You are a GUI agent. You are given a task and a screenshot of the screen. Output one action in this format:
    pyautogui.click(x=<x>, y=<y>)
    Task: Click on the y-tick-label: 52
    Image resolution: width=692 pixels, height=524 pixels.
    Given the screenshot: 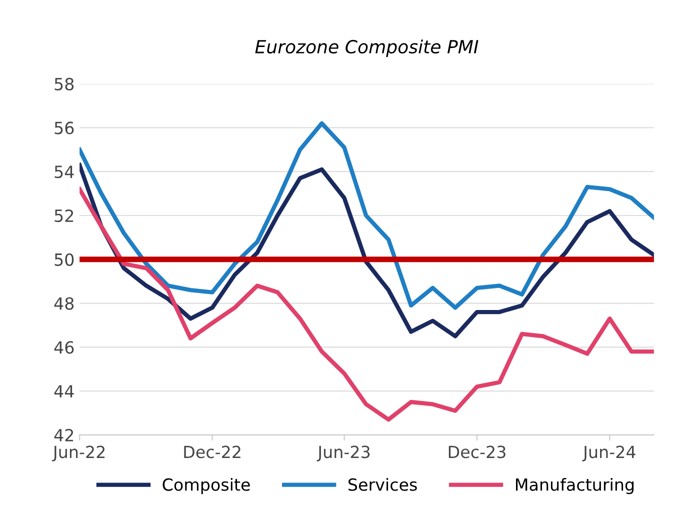 What is the action you would take?
    pyautogui.click(x=64, y=215)
    